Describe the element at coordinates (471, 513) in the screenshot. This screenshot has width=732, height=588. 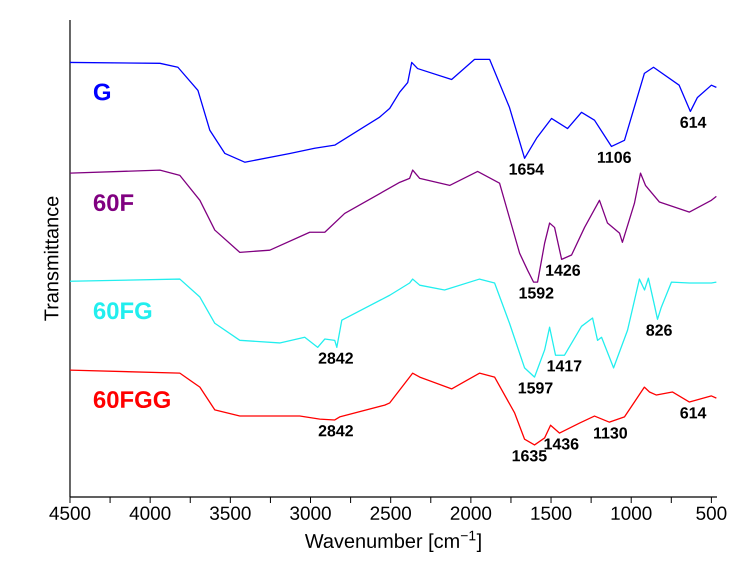
I see `x-tick-label: 2000` at that location.